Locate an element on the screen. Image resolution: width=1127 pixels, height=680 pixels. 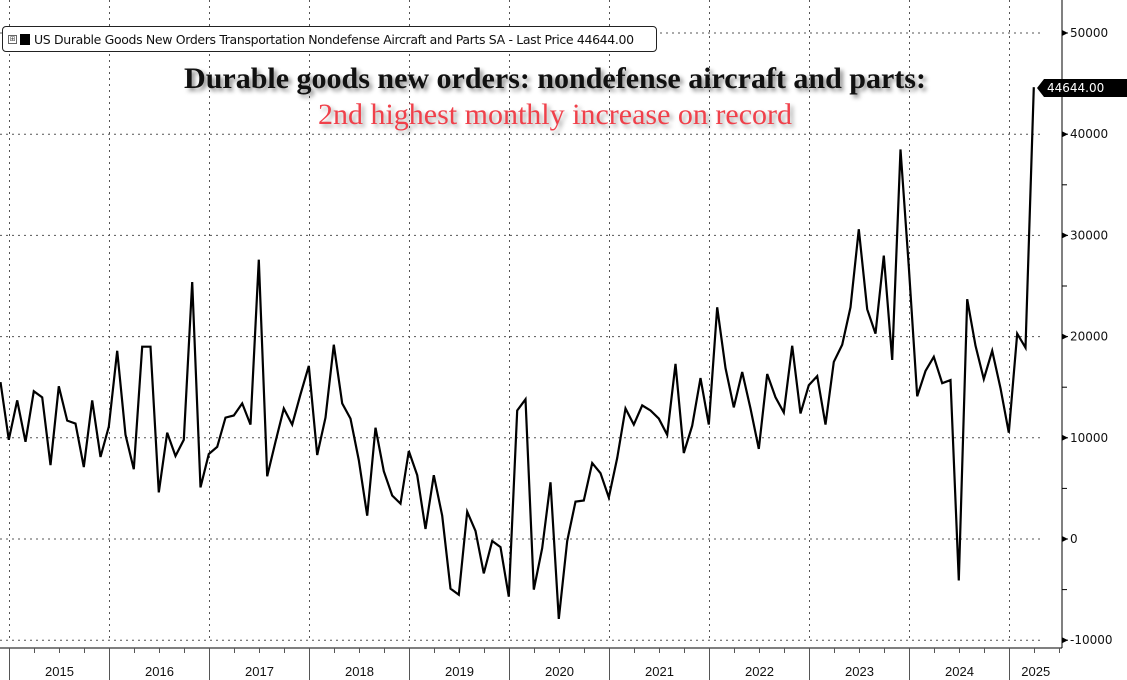
x-tick-label: 2023 is located at coordinates (859, 671).